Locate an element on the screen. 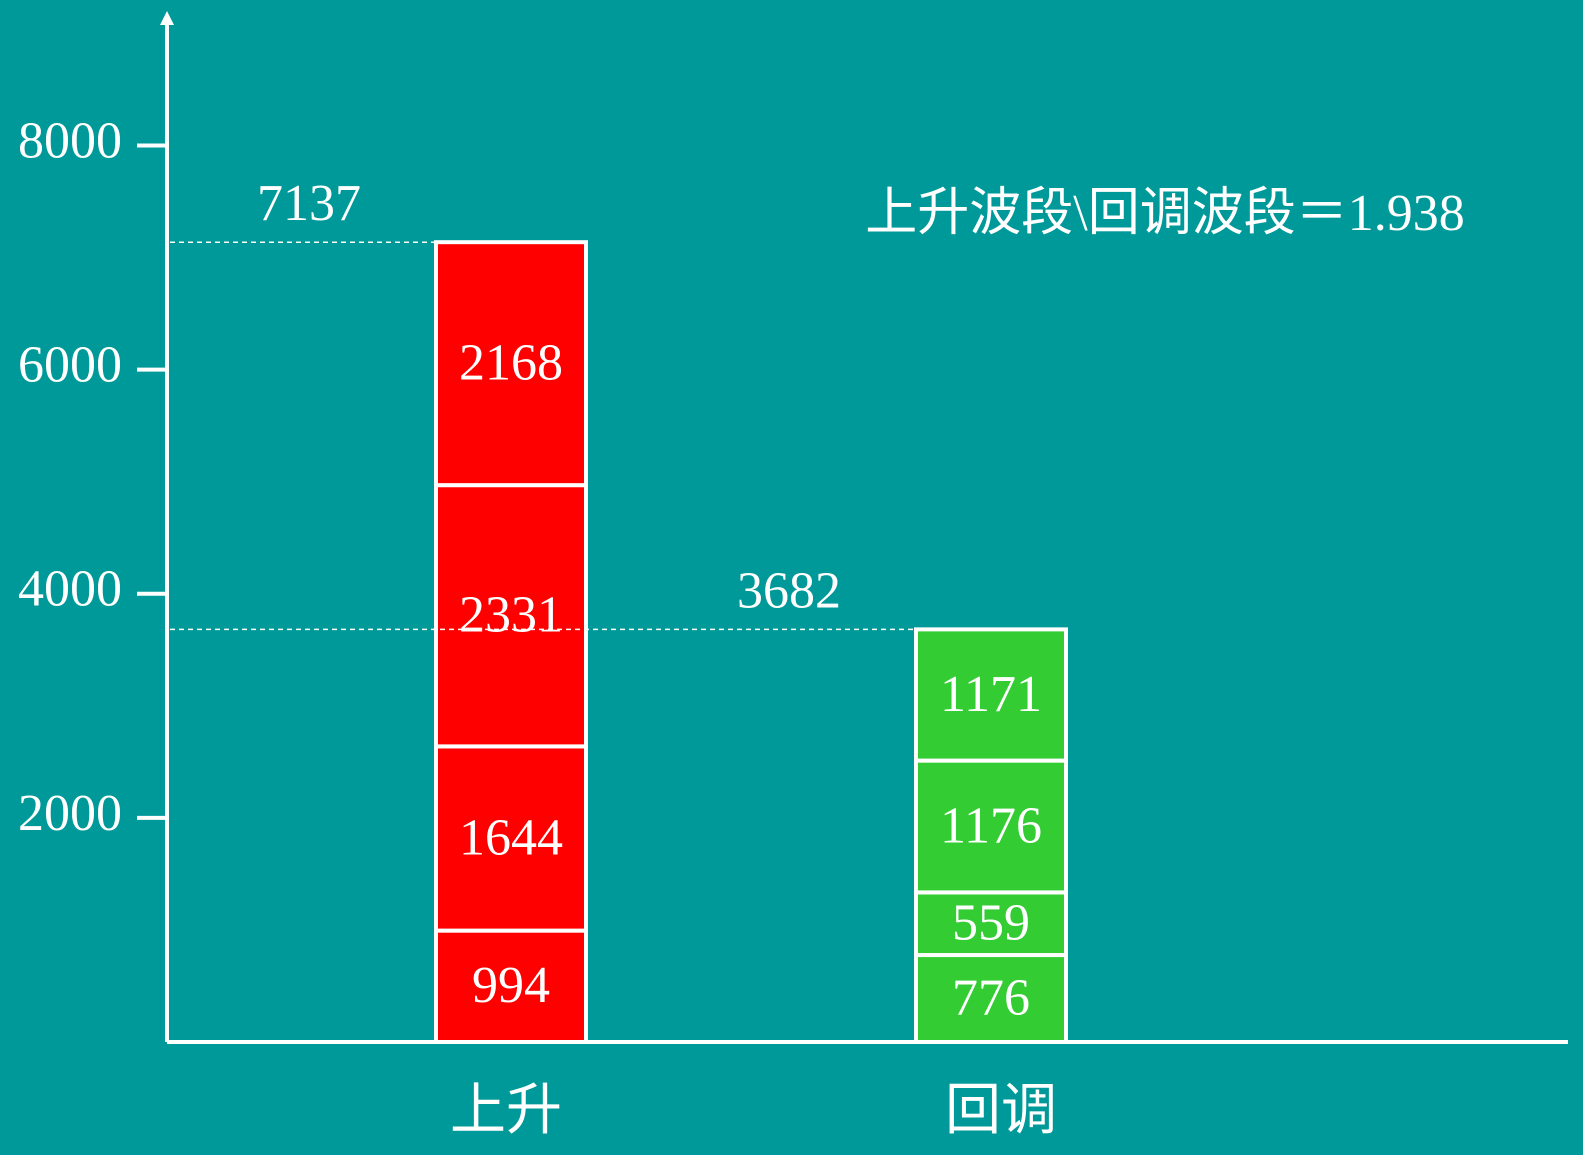 Image resolution: width=1583 pixels, height=1155 pixels. segment-label: 559 is located at coordinates (991, 923).